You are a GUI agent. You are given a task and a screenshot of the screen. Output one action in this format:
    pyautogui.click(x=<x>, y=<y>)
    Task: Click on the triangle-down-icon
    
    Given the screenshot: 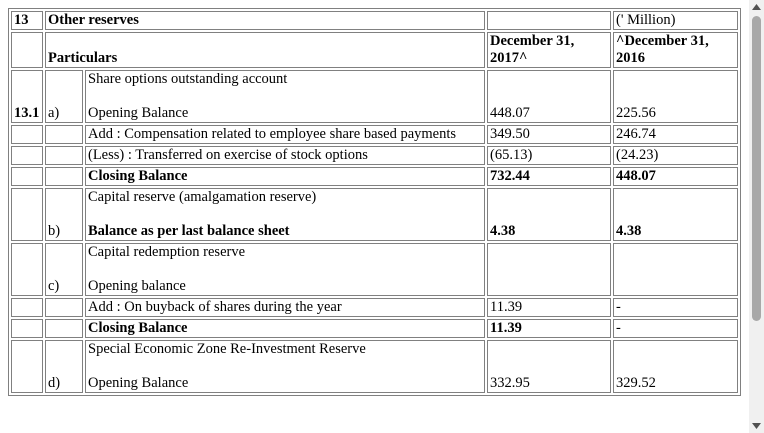 What is the action you would take?
    pyautogui.click(x=756, y=426)
    